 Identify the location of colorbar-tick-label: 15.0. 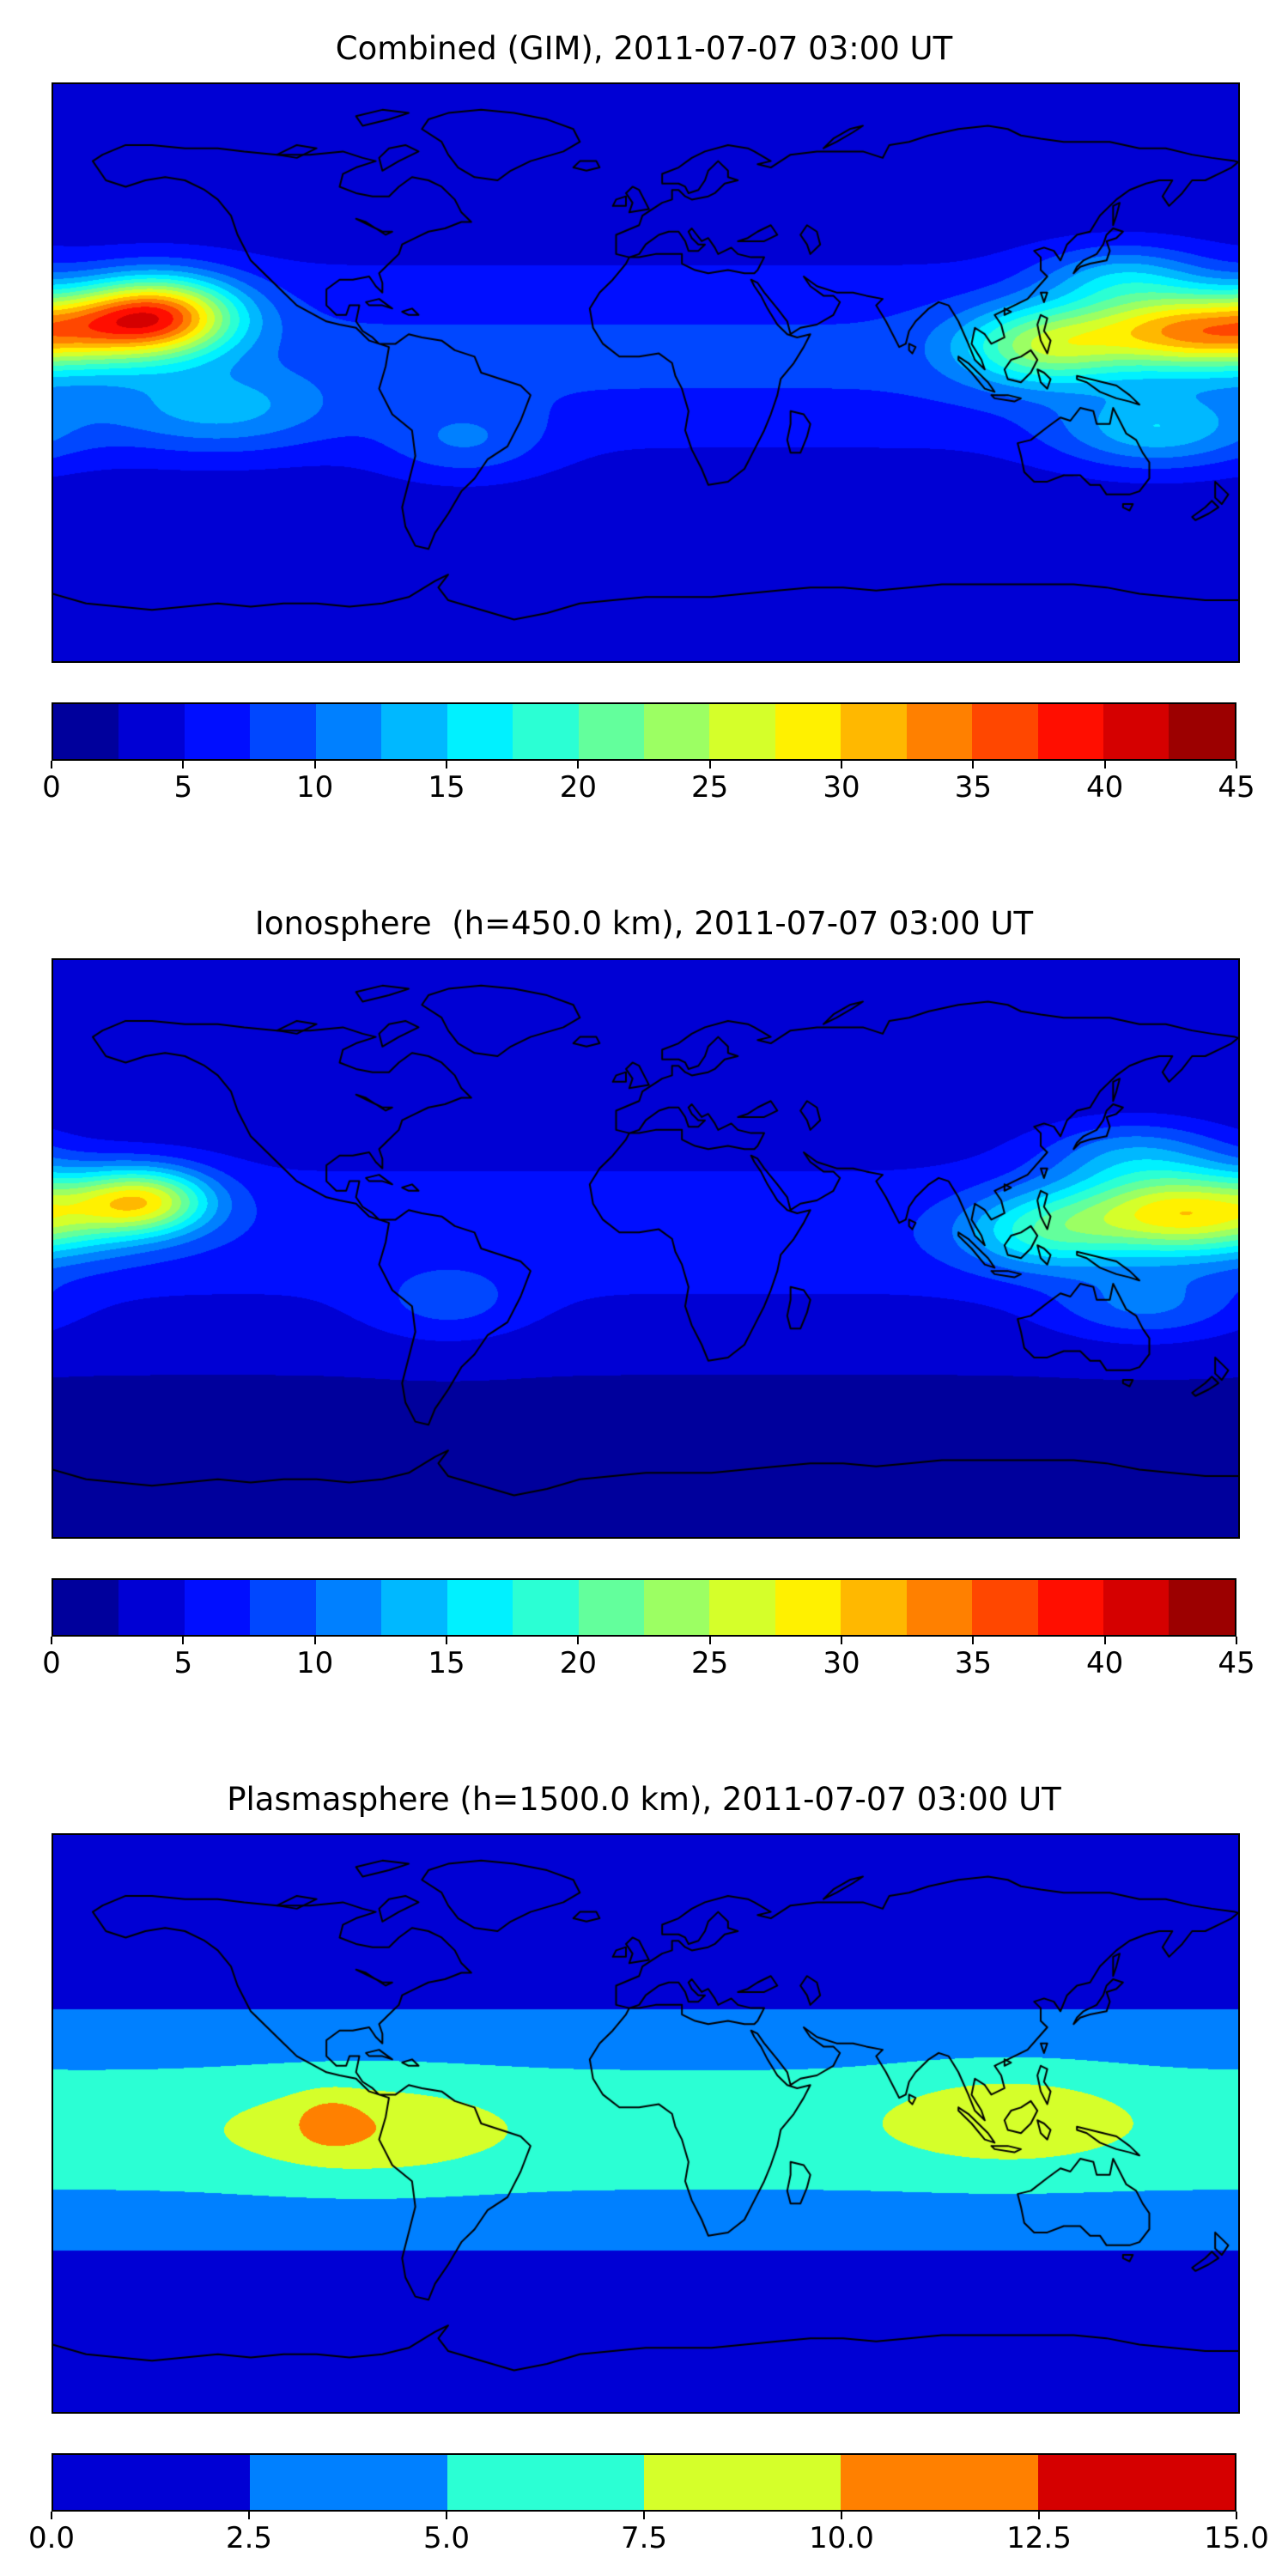
(1236, 2537).